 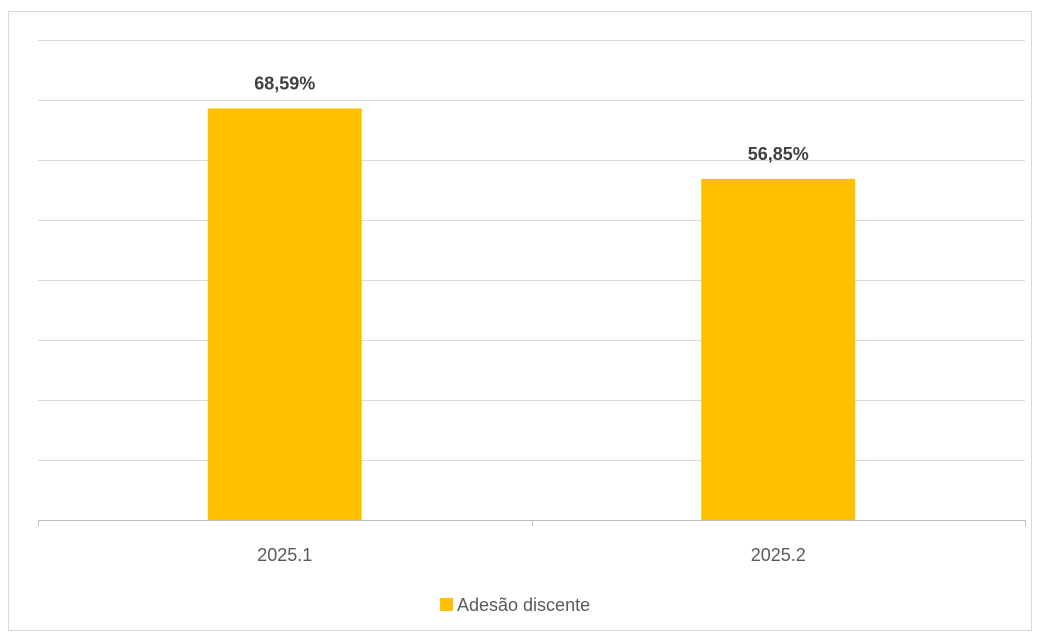 What do you see at coordinates (531, 118) in the screenshot?
I see `data-labels: 68,59% 56,85%` at bounding box center [531, 118].